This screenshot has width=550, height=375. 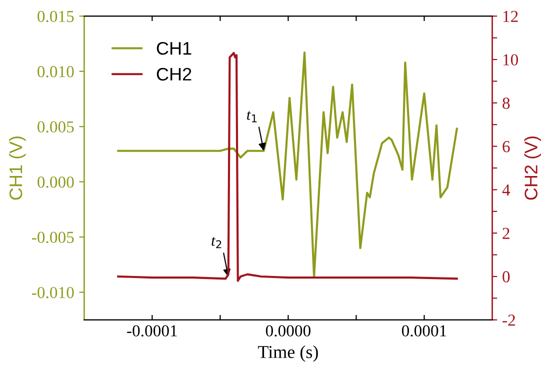 I want to click on y2-tick-label: 2, so click(x=506, y=233).